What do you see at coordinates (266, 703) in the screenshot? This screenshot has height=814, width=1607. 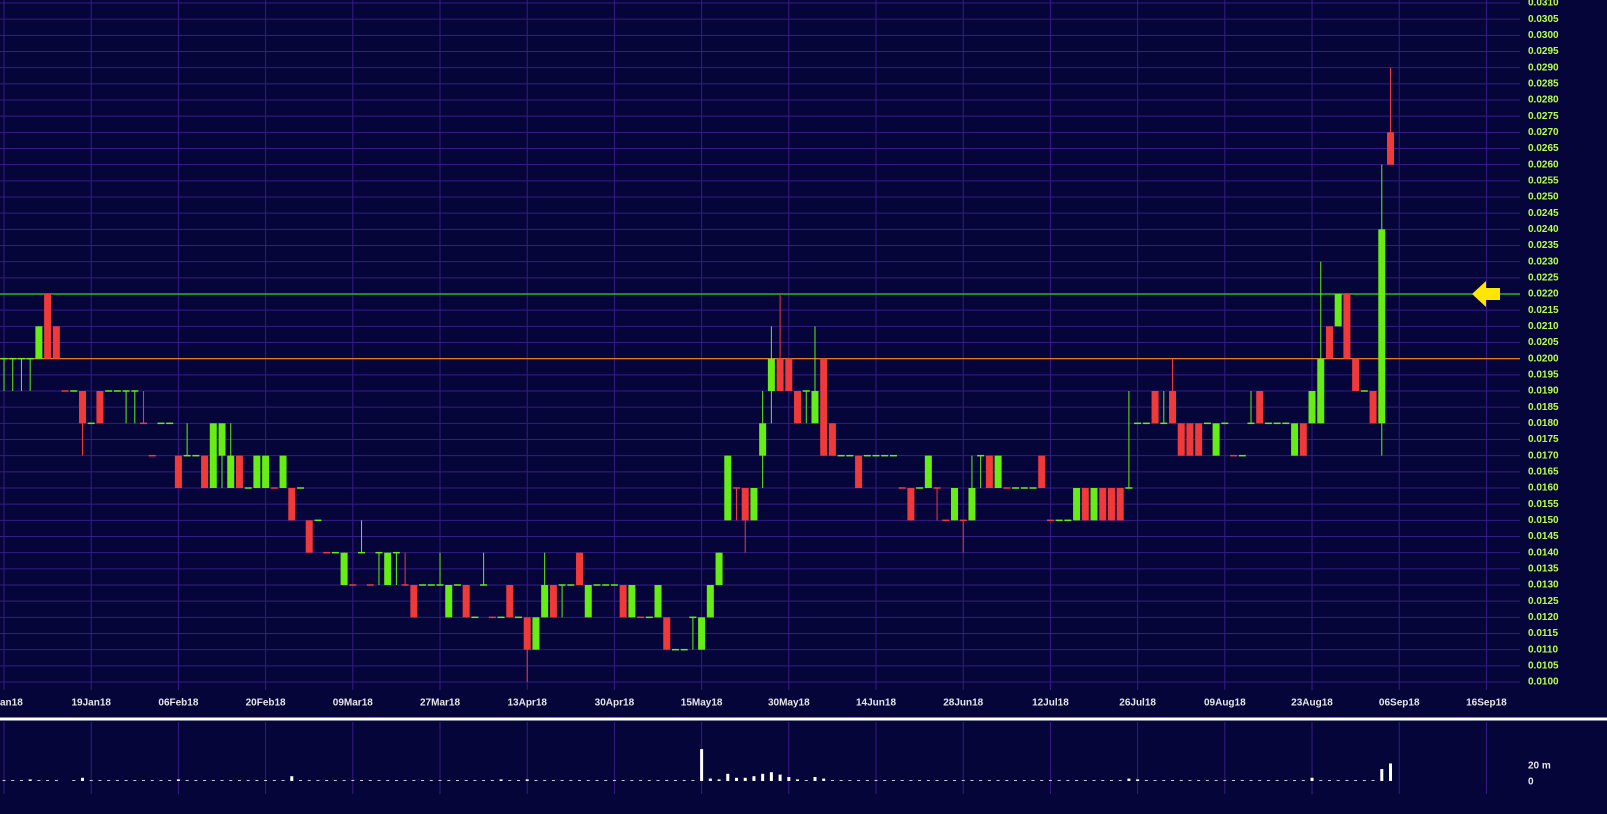 I see `x-tick-label: 20Feb18` at bounding box center [266, 703].